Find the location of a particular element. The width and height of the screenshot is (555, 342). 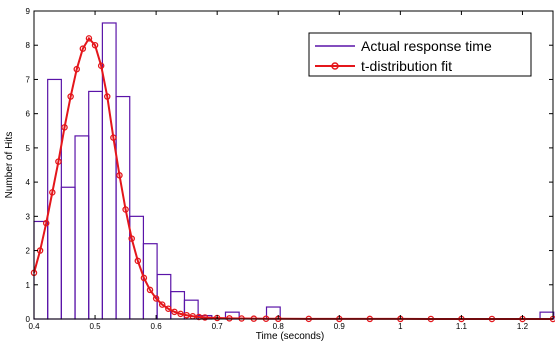

x-tick-label: 0.6 is located at coordinates (157, 326).